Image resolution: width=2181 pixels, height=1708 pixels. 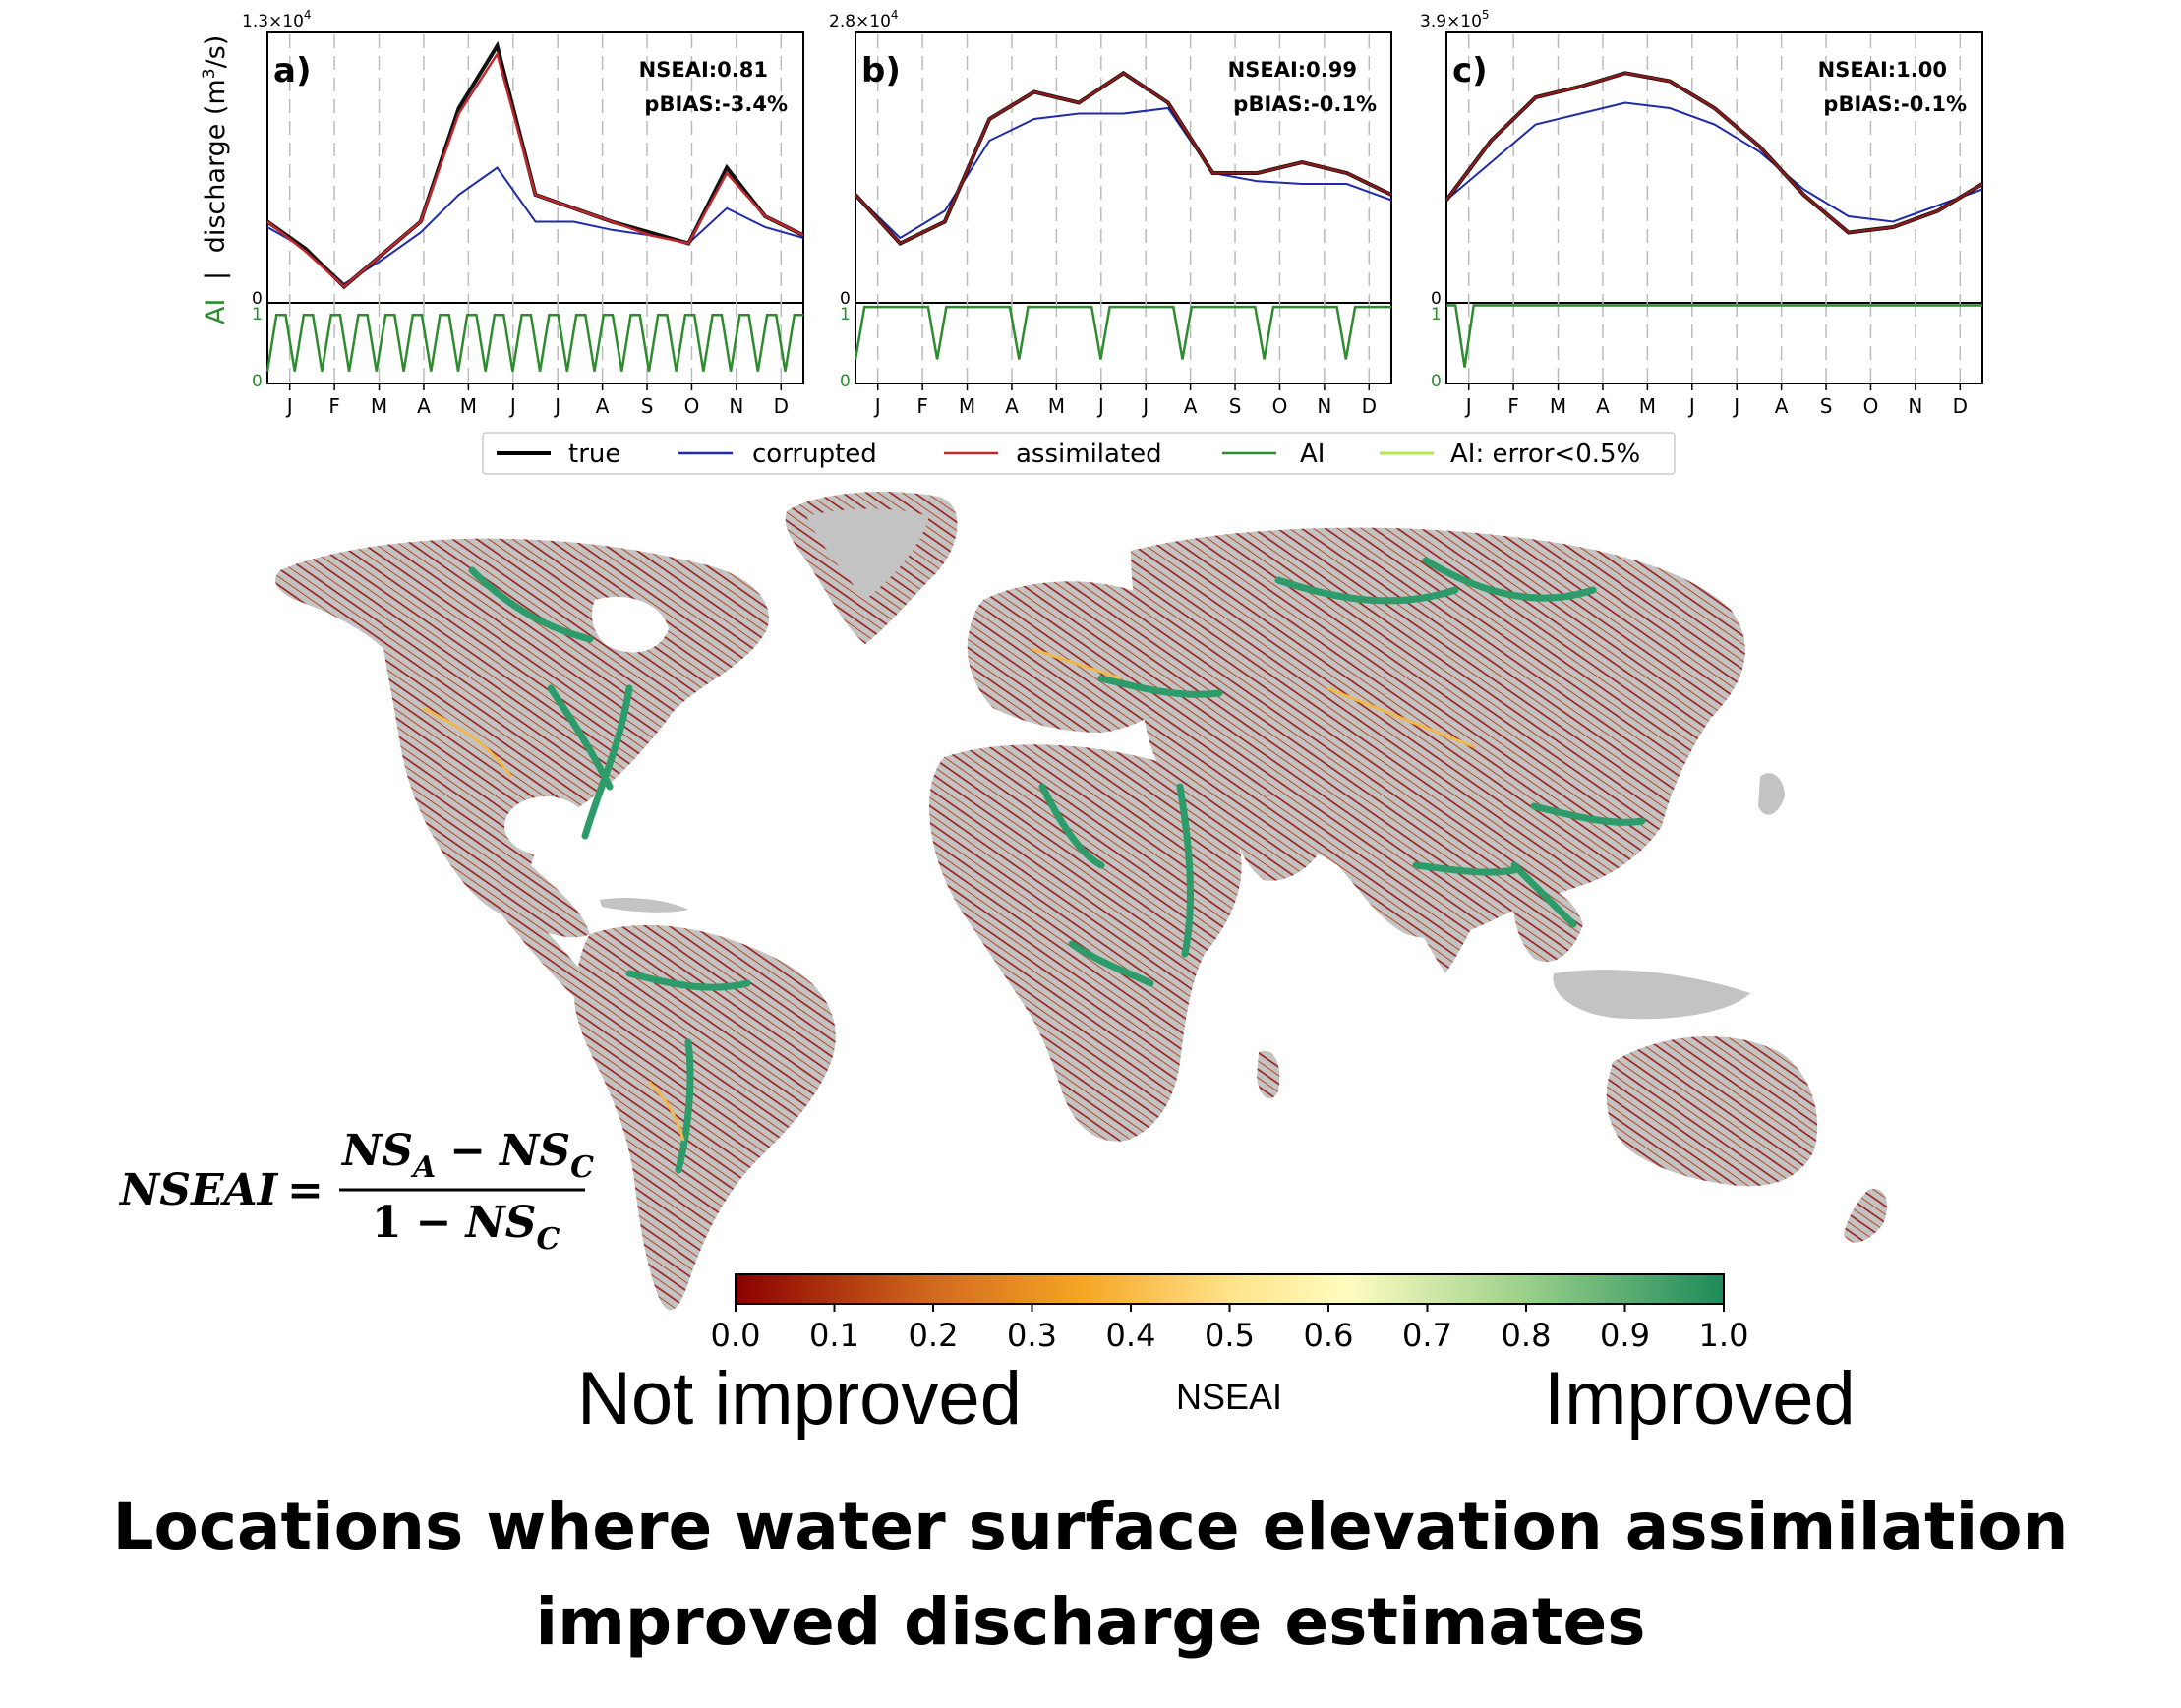 I want to click on river-amazon, so click(x=688, y=980).